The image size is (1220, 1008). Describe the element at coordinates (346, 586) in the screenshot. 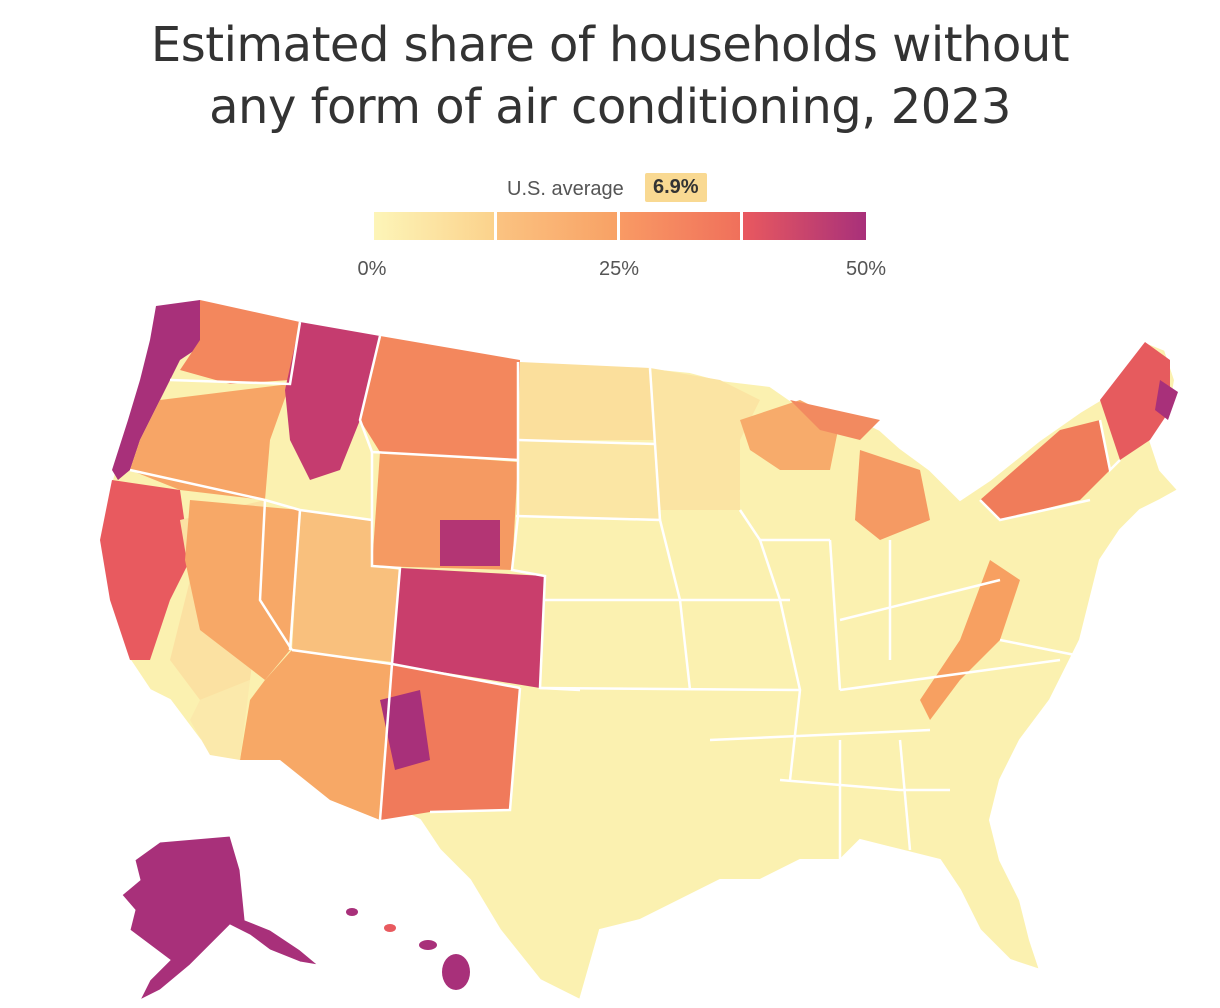

I see `region-utah` at that location.